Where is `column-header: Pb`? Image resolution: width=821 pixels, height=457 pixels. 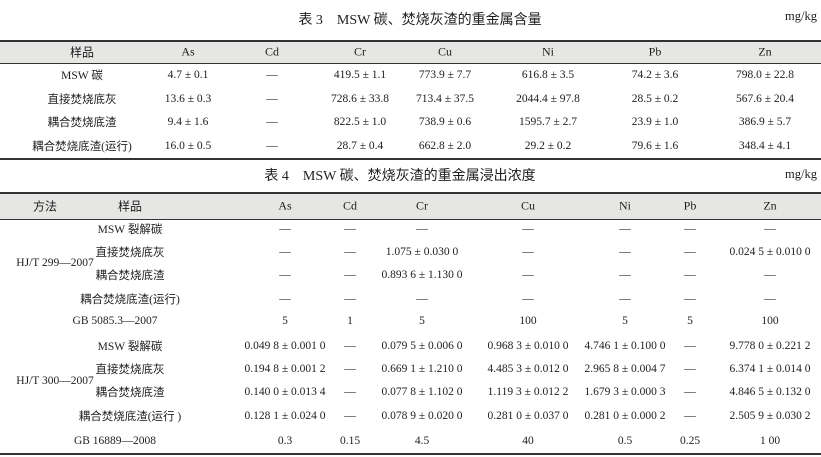 column-header: Pb is located at coordinates (655, 51).